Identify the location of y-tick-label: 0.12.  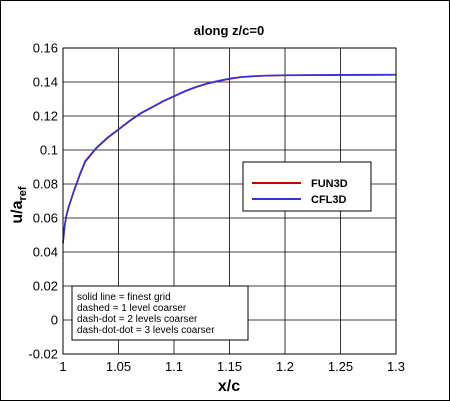
(45, 116).